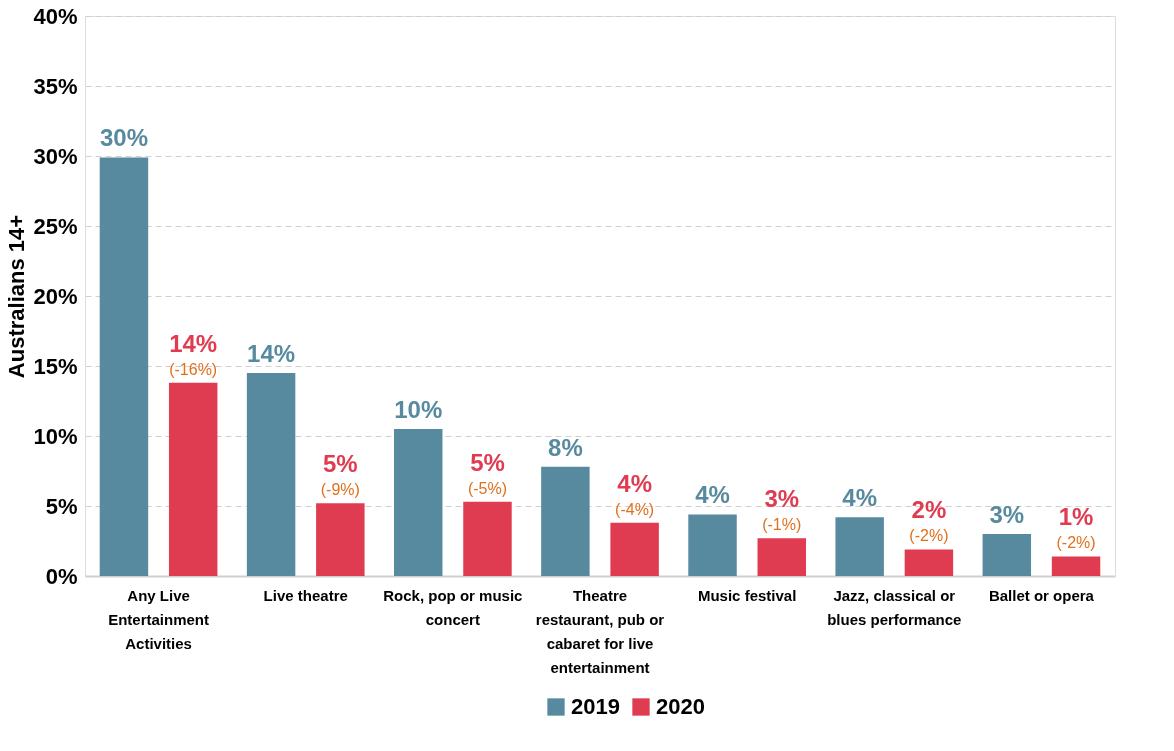 The width and height of the screenshot is (1174, 751). I want to click on y-tick-label: 20%, so click(55, 296).